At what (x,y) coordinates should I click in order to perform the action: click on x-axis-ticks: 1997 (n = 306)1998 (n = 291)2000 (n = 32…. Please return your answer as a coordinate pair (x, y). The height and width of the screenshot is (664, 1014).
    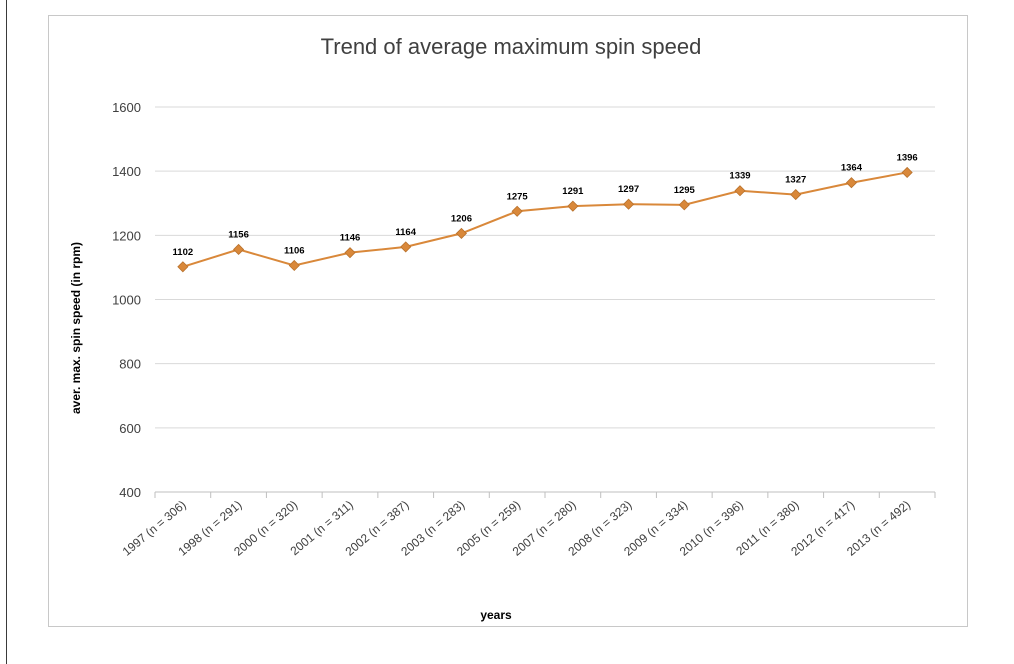
    Looking at the image, I should click on (528, 525).